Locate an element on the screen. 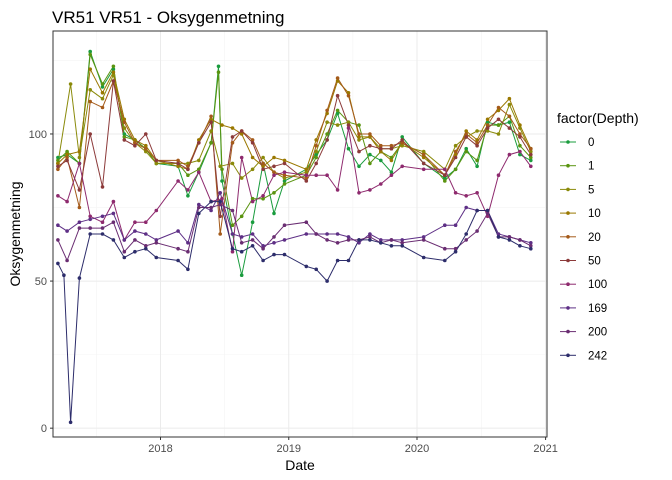  chart-title: VR51 VR51 - Oksygenmetning is located at coordinates (168, 17).